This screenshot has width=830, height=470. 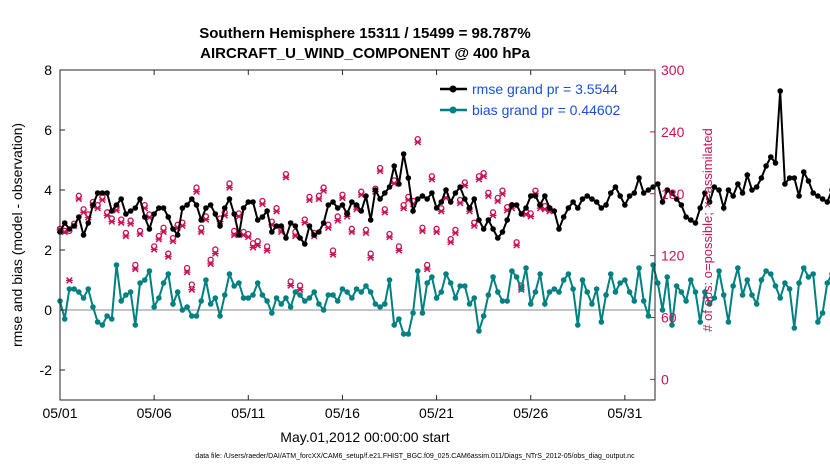 I want to click on bias-series, so click(x=443, y=299).